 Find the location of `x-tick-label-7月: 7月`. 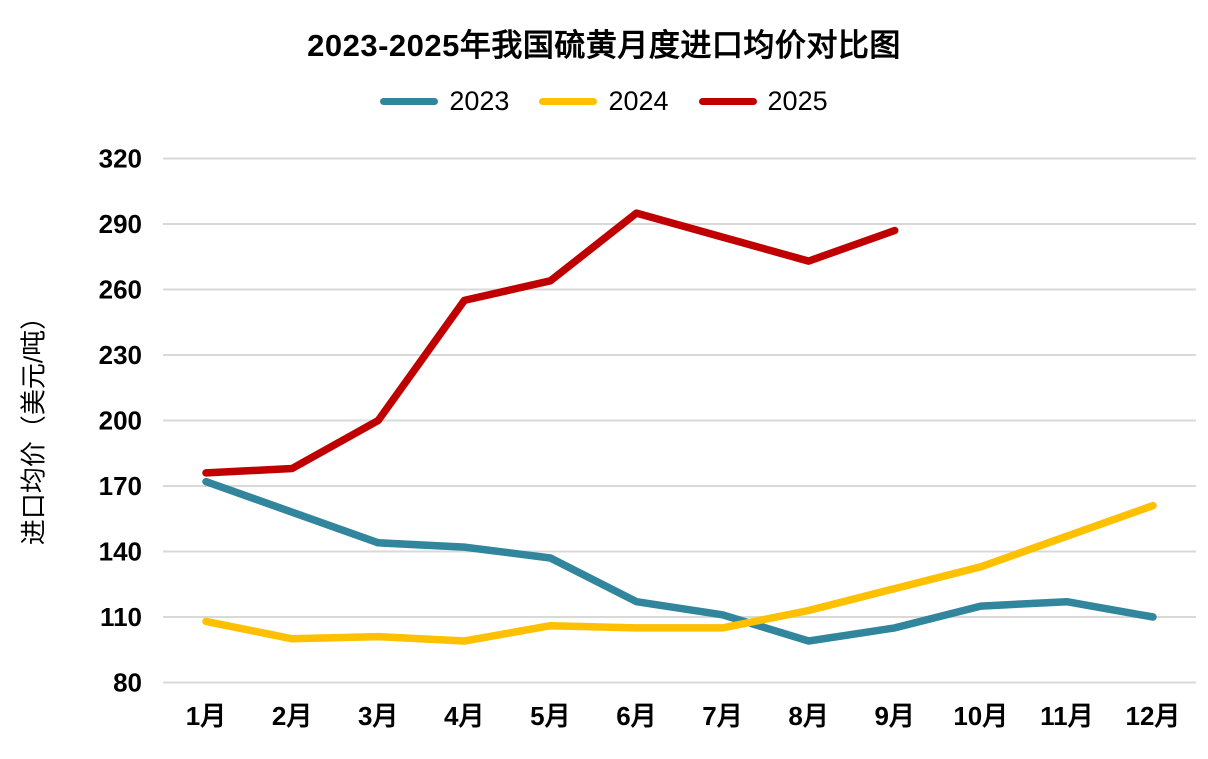

x-tick-label-7月: 7月 is located at coordinates (722, 716).